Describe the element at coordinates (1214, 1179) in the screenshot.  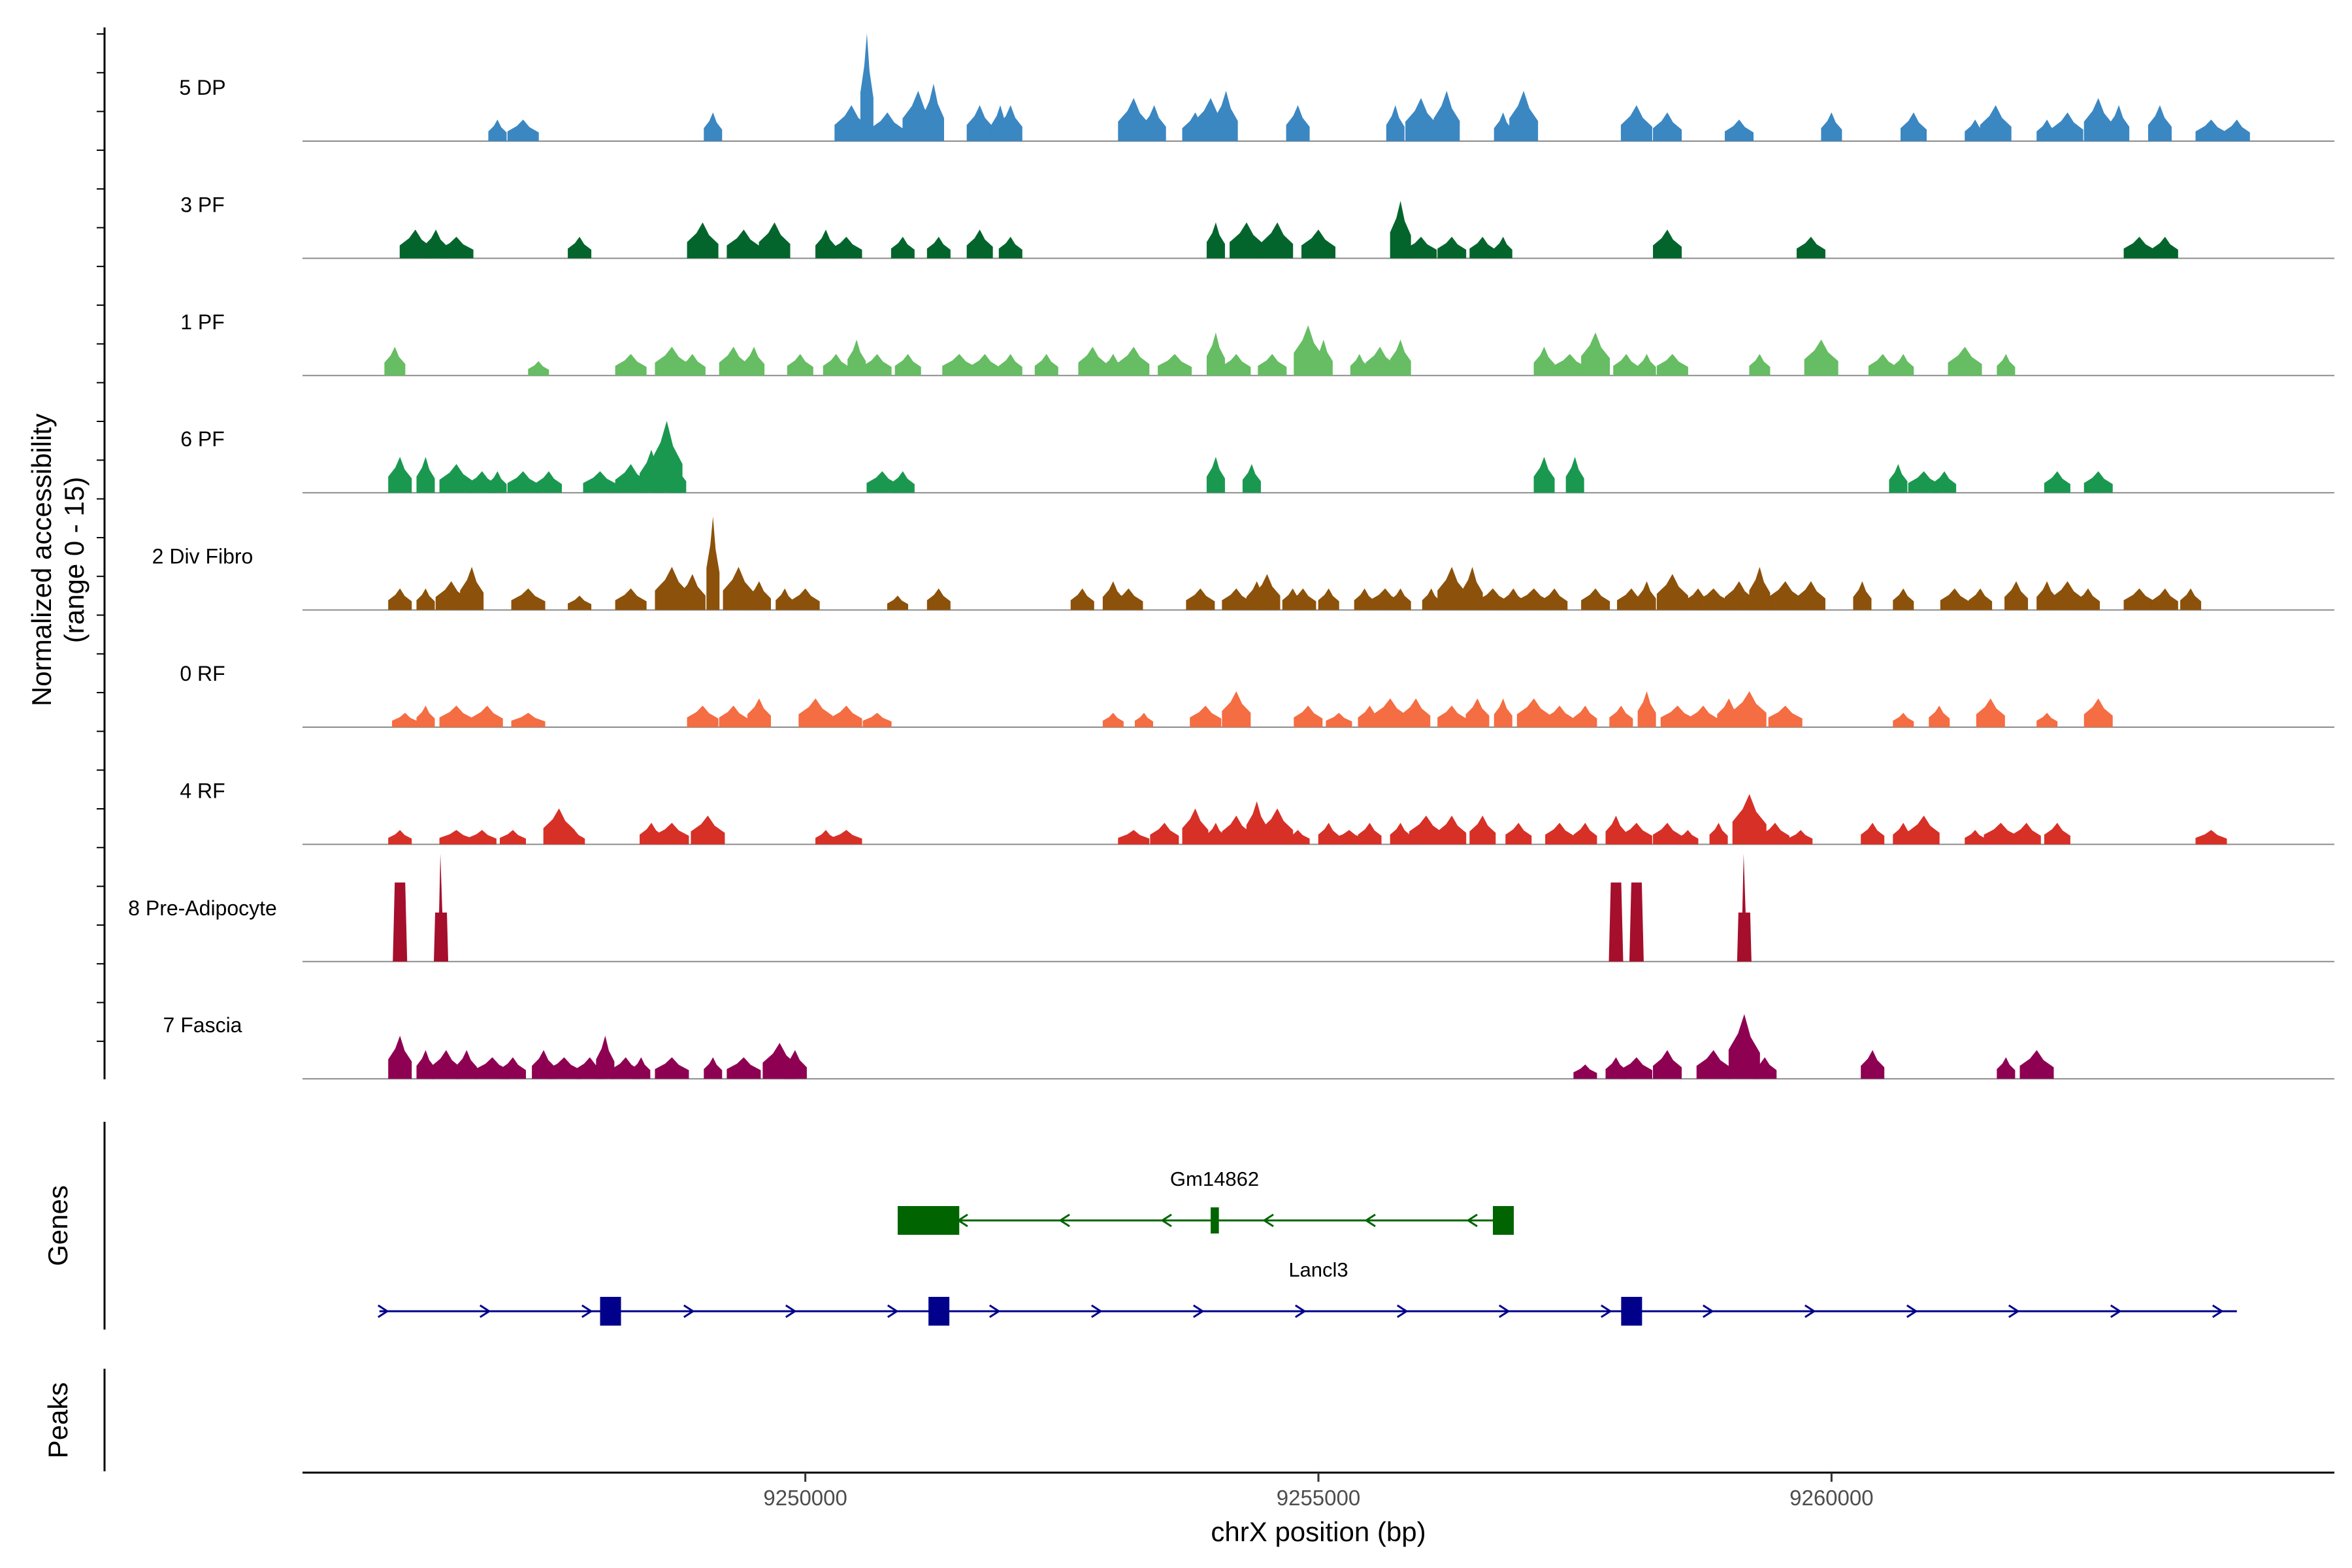
I see `gene-name-label: Gm14862` at that location.